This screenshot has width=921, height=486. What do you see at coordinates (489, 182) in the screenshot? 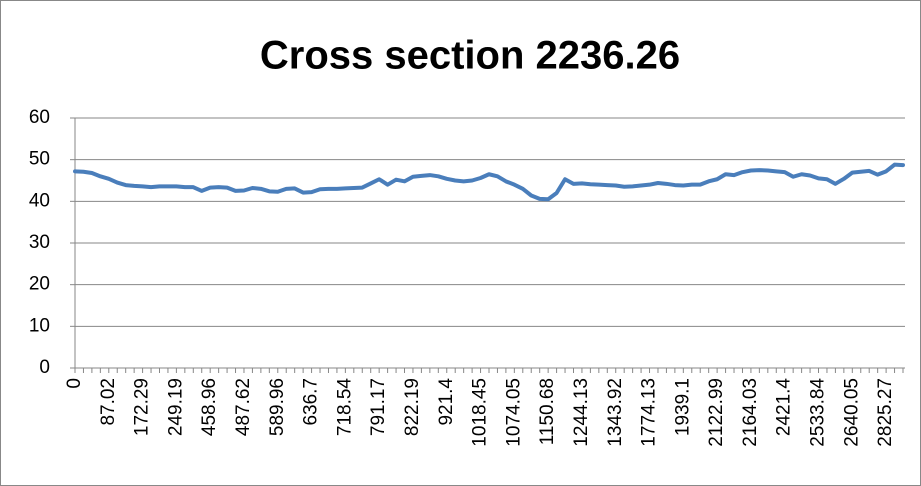
I see `data-line` at bounding box center [489, 182].